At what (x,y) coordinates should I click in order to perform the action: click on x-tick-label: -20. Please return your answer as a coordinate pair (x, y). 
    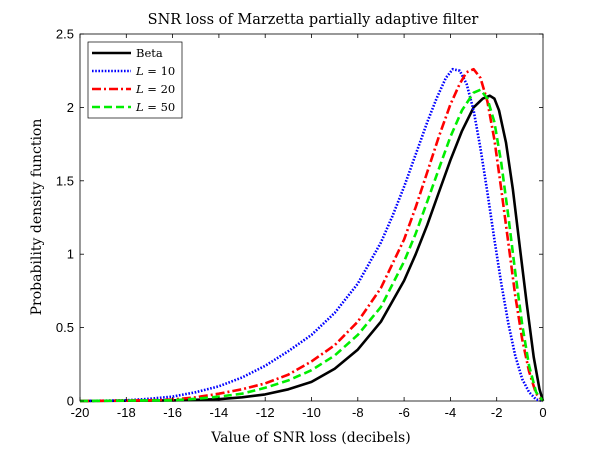
    Looking at the image, I should click on (80, 412).